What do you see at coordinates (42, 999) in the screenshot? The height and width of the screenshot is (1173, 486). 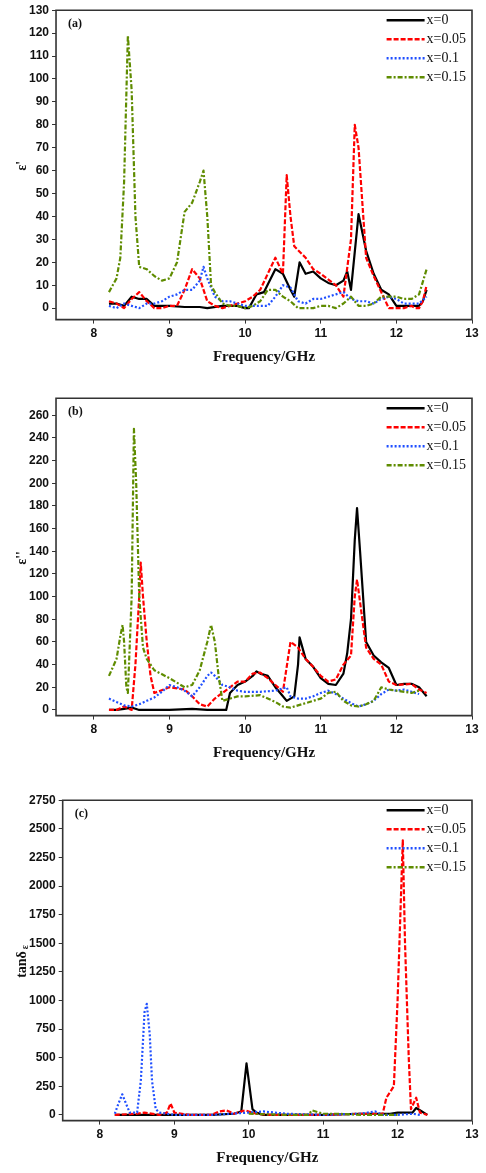 I see `y-tick-label: 1000` at bounding box center [42, 999].